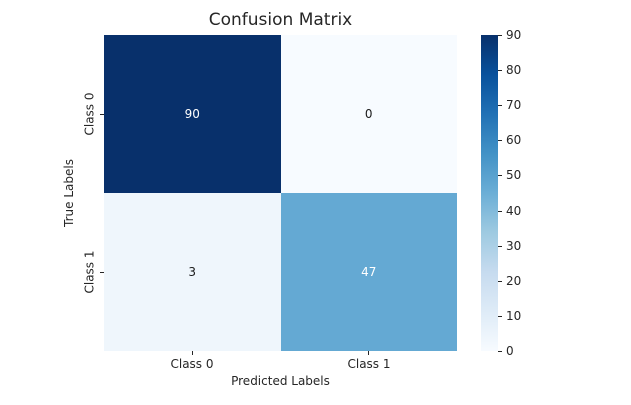  Describe the element at coordinates (518, 193) in the screenshot. I see `colorbar-ticks: 0 10 20 30 40 50 60 70 80 90` at that location.